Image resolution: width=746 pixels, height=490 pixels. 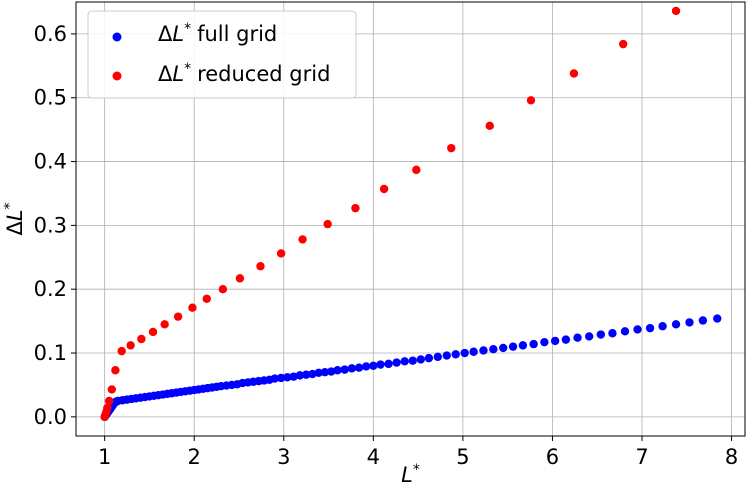 What do you see at coordinates (194, 457) in the screenshot?
I see `x-tick-label: 2` at bounding box center [194, 457].